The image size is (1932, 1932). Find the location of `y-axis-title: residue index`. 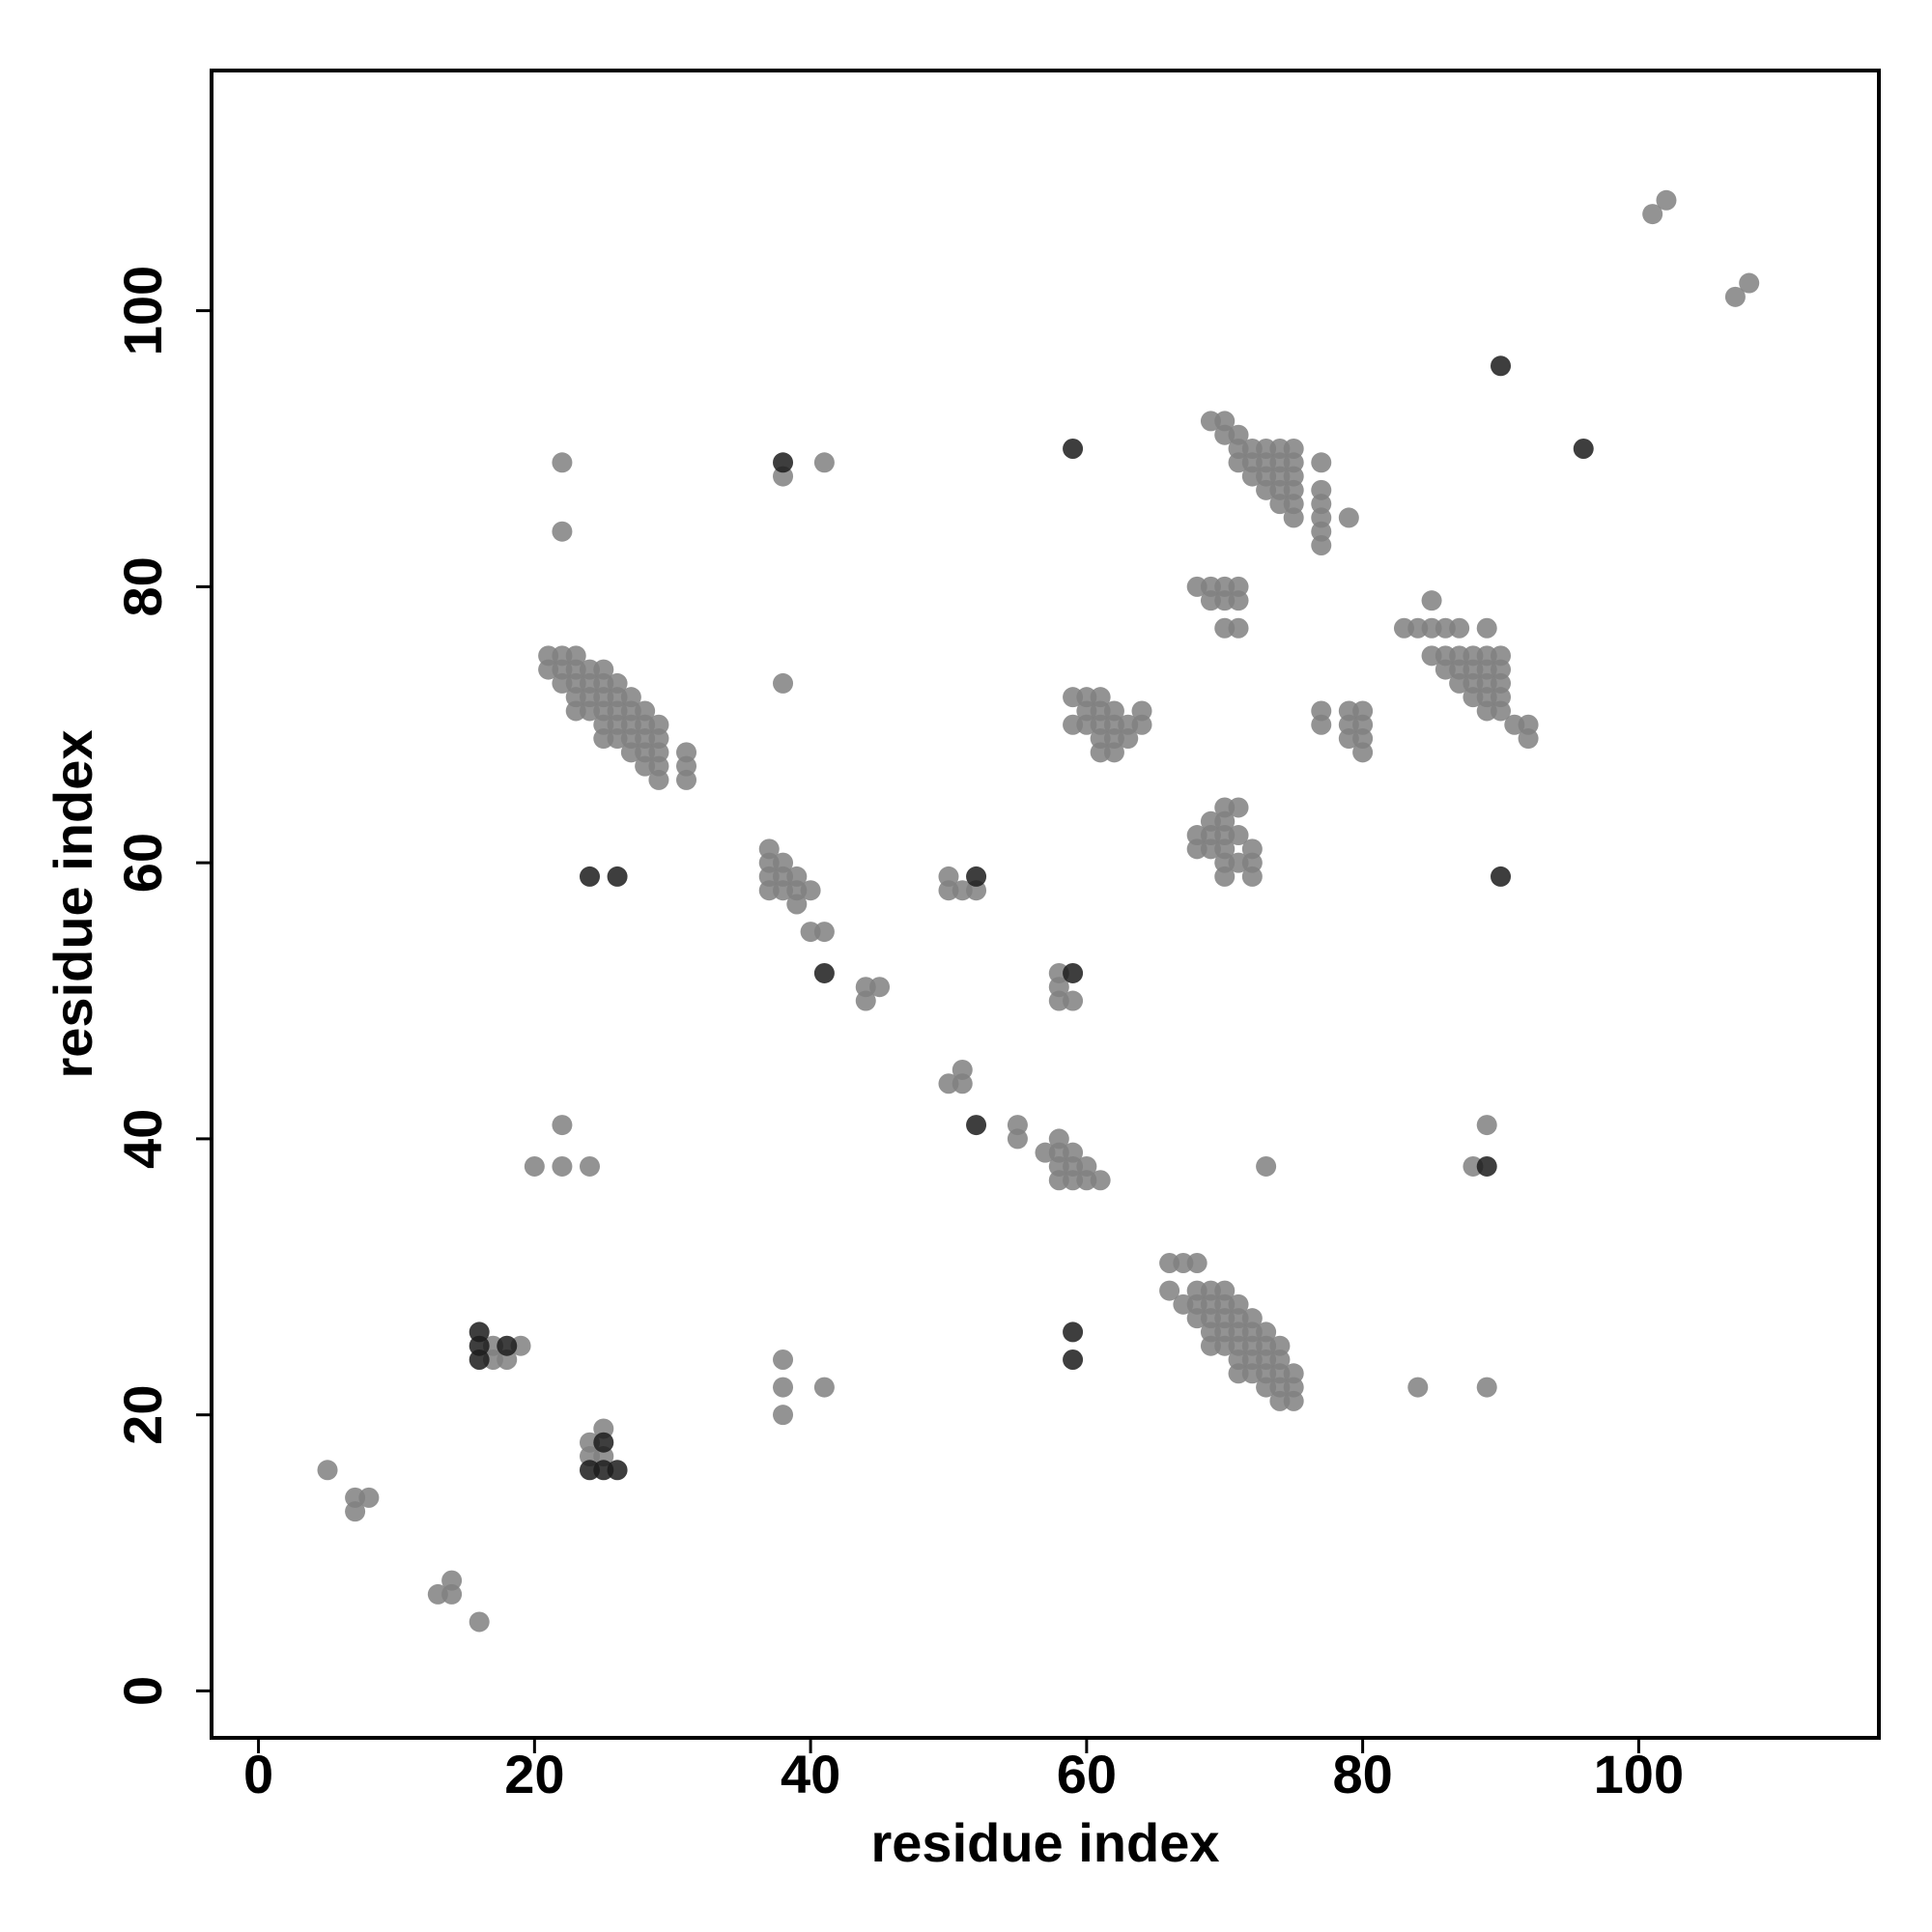

y-axis-title: residue index is located at coordinates (73, 903).